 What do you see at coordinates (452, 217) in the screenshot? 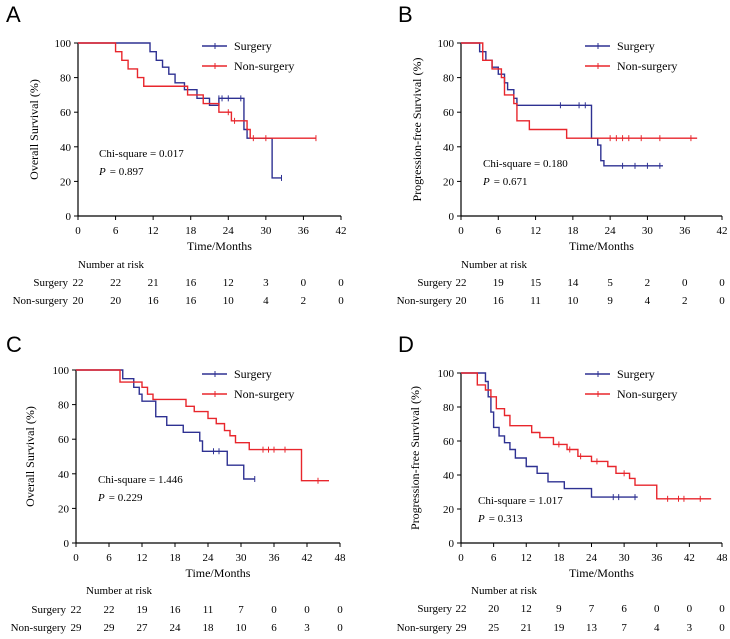
I see `y-tick-label: 0` at bounding box center [452, 217].